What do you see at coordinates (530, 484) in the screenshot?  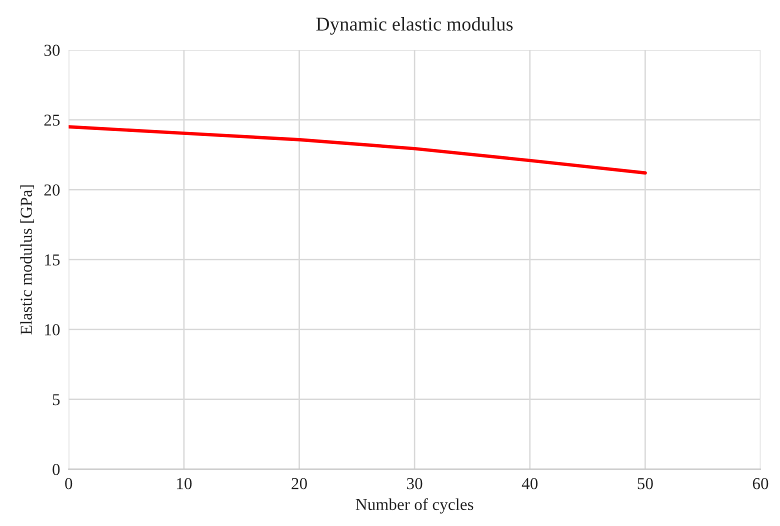 I see `x-tick-label: 40` at bounding box center [530, 484].